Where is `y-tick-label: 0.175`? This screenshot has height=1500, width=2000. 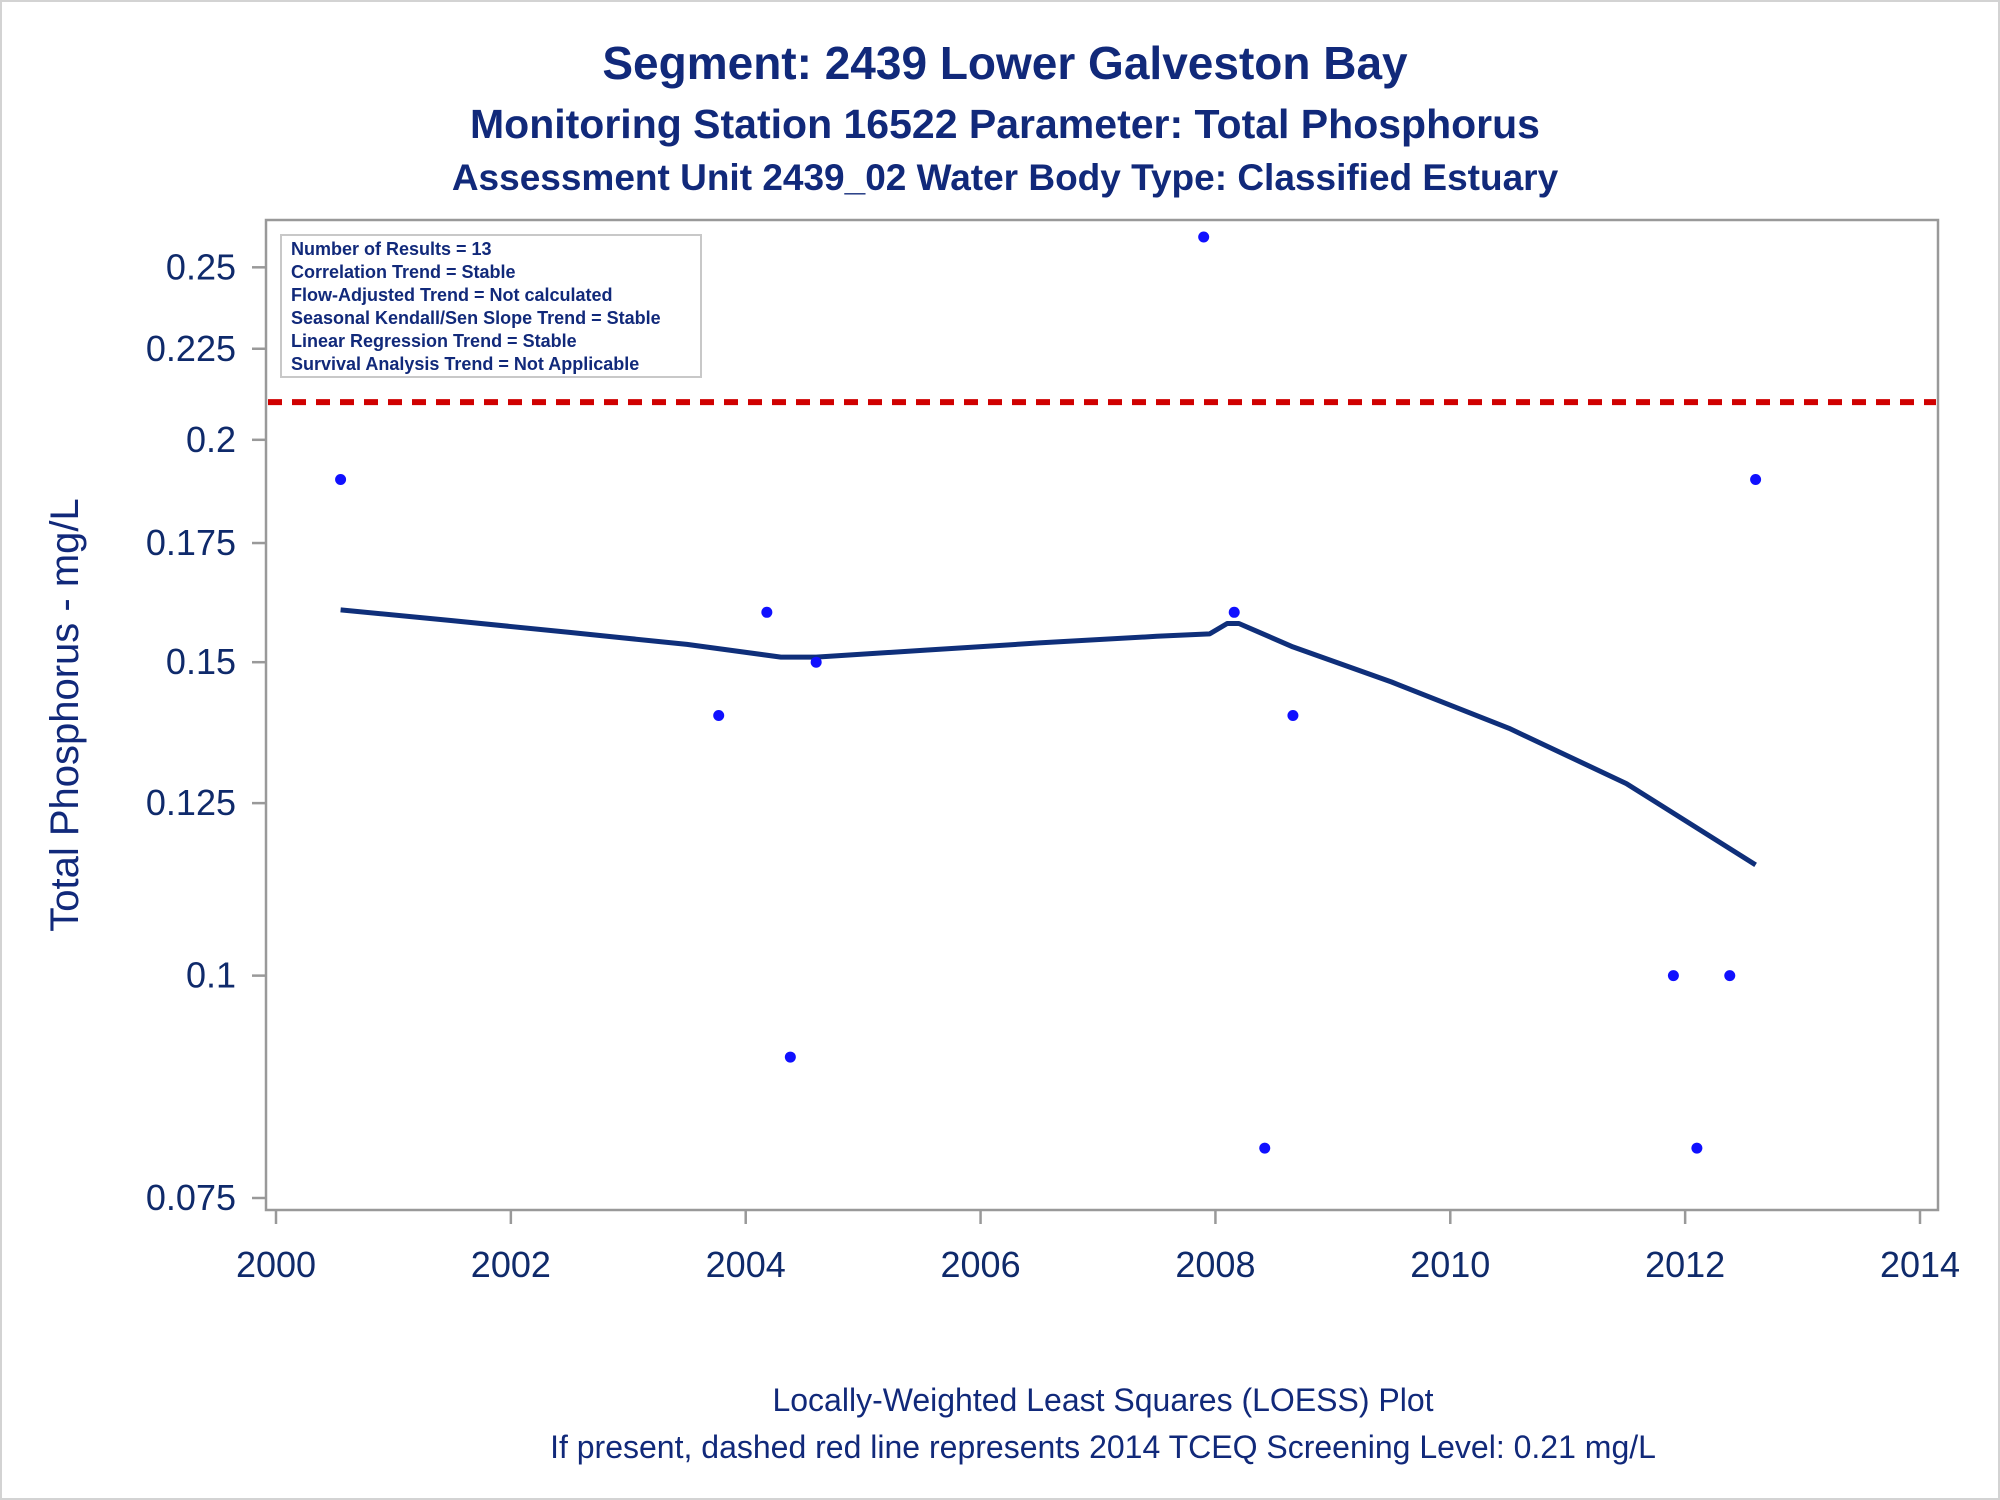 y-tick-label: 0.175 is located at coordinates (191, 542).